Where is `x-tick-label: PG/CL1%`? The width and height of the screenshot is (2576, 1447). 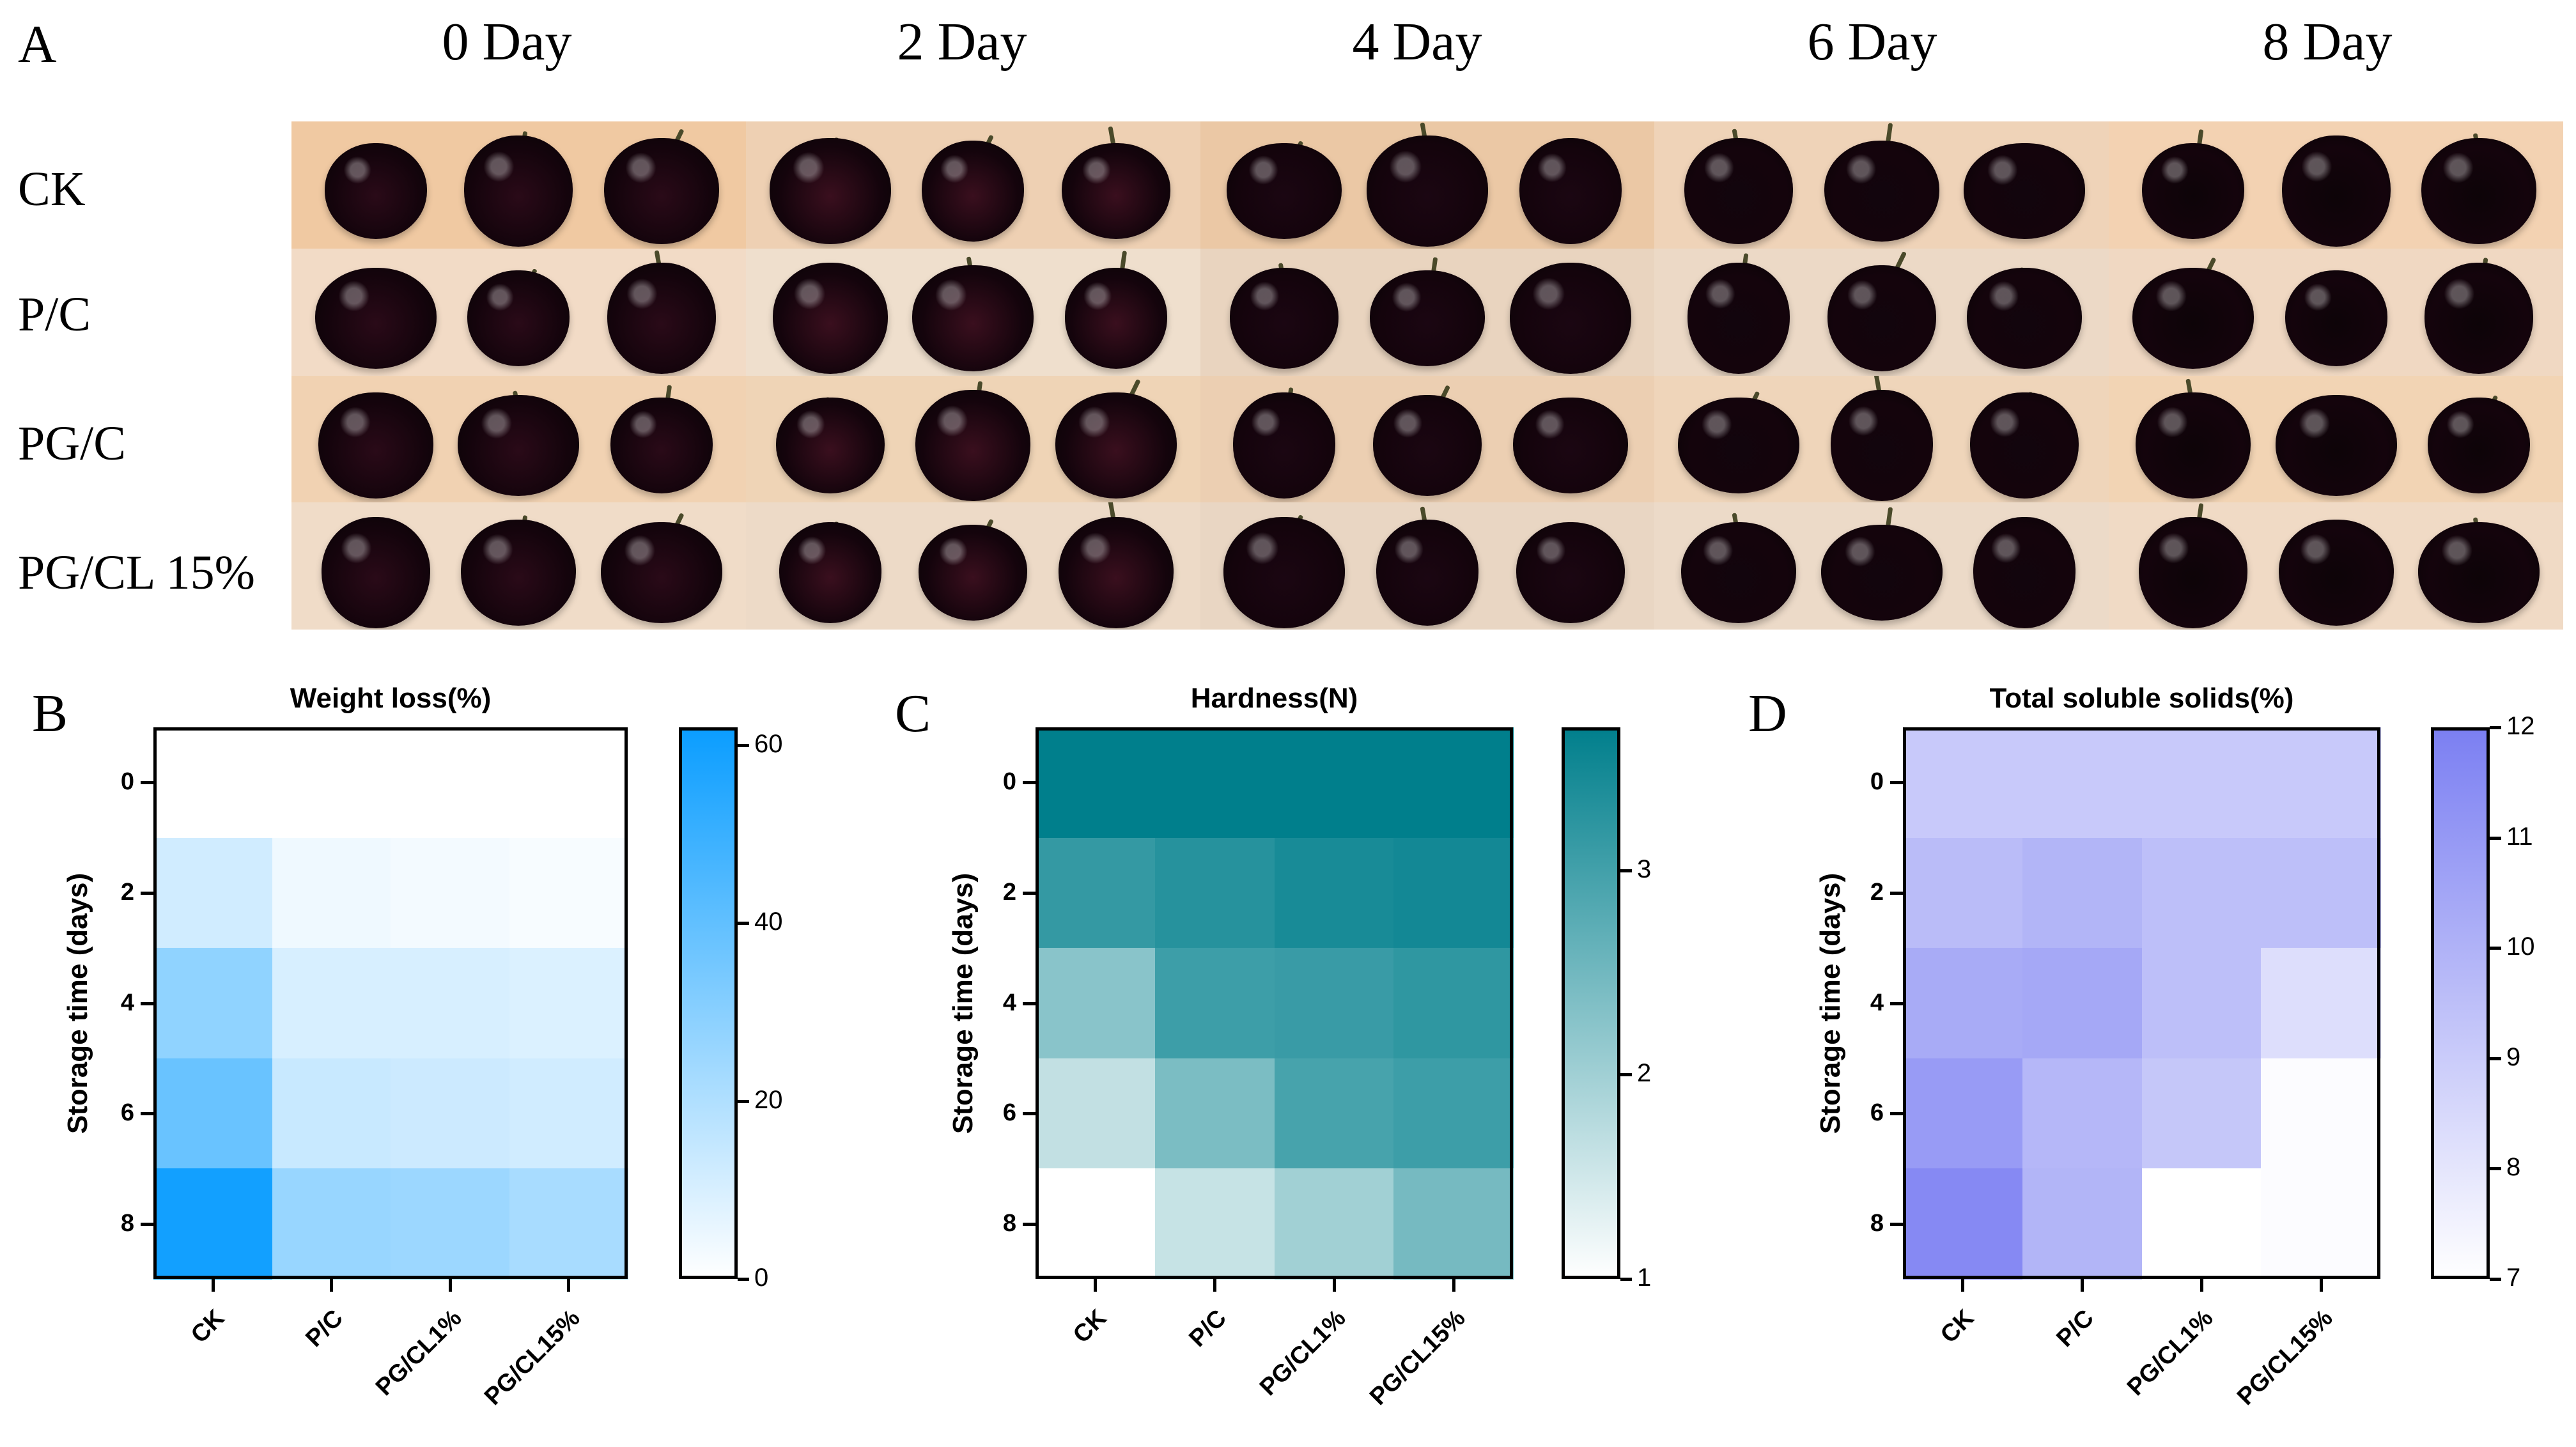
x-tick-label: PG/CL1% is located at coordinates (2170, 1352).